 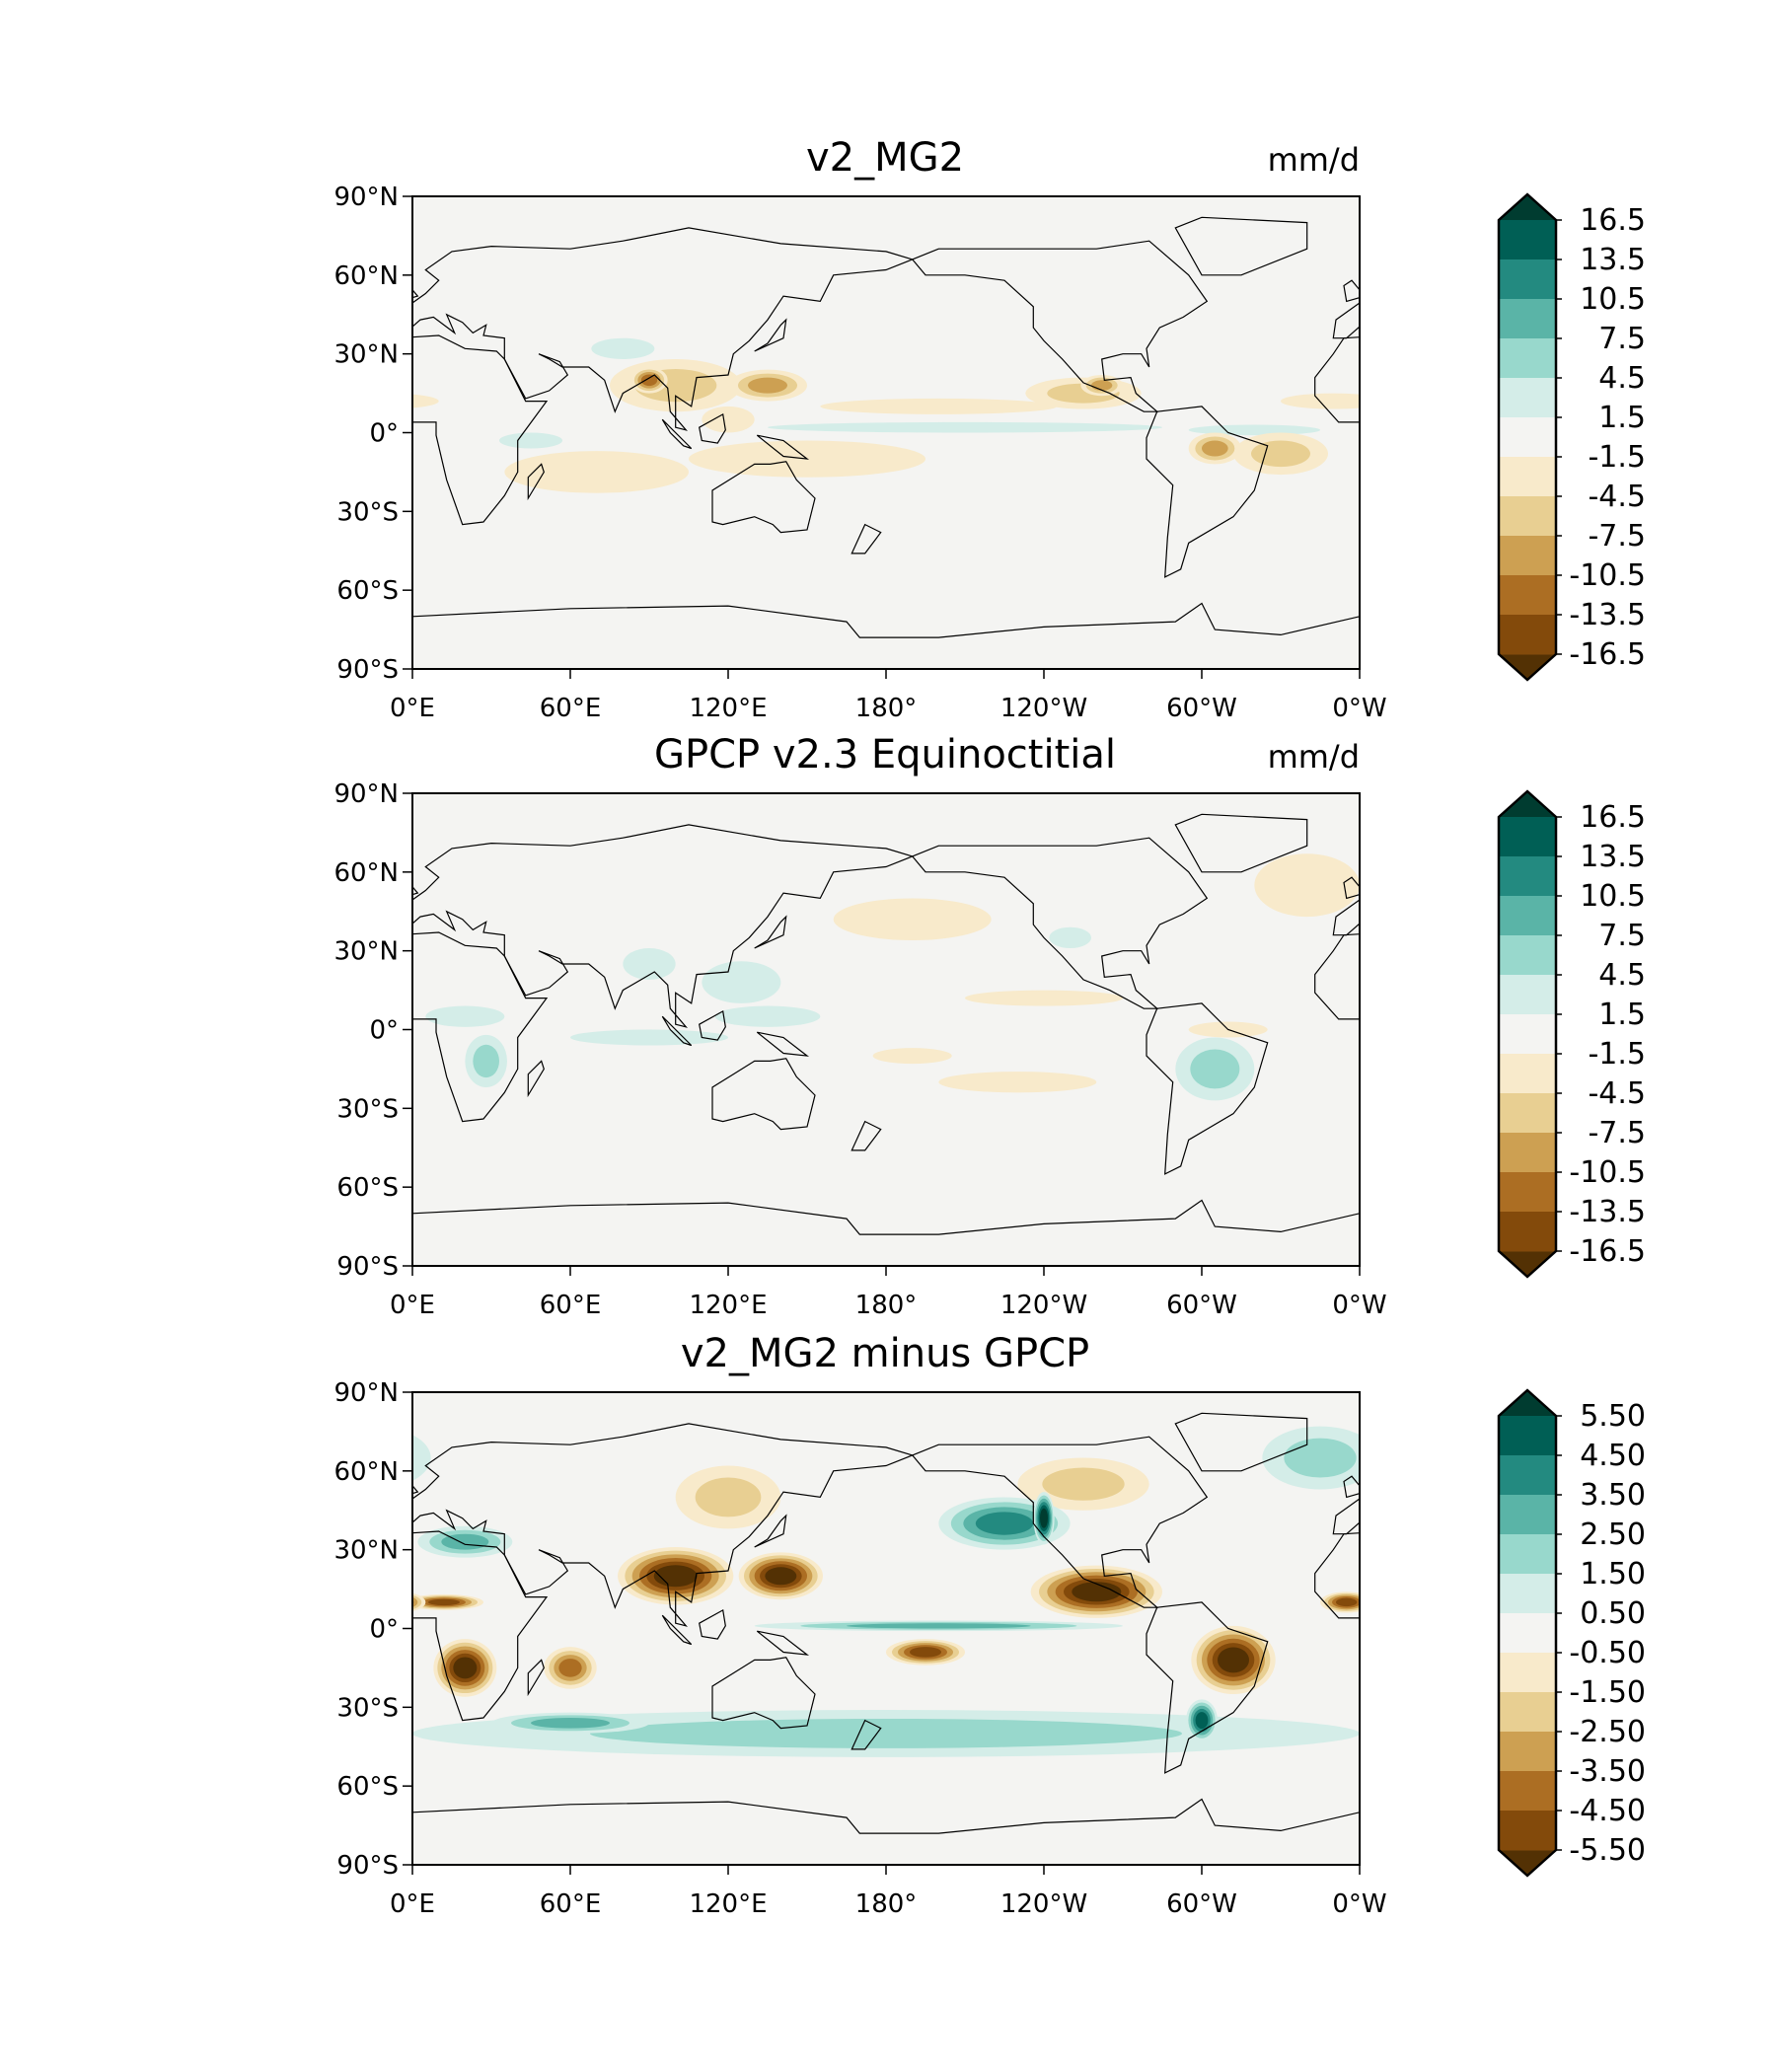 What do you see at coordinates (866, 1135) in the screenshot?
I see `coastline-newzealand` at bounding box center [866, 1135].